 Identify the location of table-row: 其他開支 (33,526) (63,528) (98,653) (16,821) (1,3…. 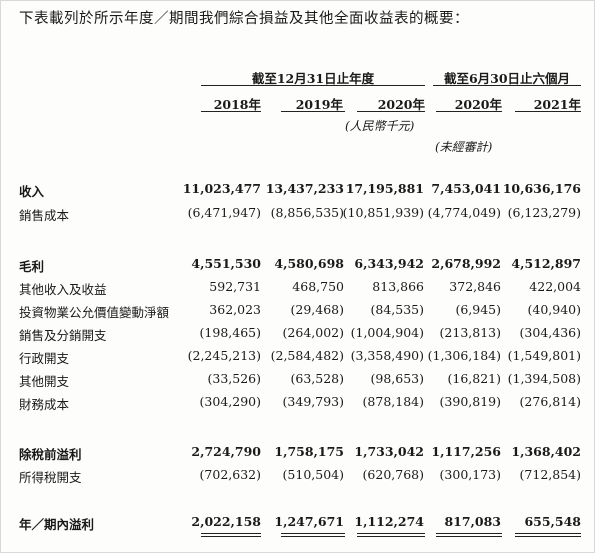
(298, 381).